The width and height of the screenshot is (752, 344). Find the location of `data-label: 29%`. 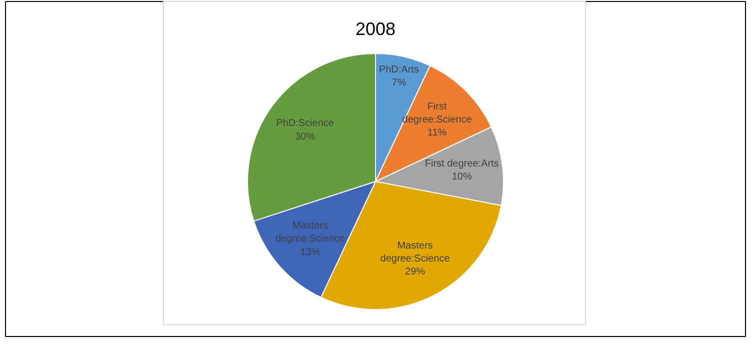

data-label: 29% is located at coordinates (415, 272).